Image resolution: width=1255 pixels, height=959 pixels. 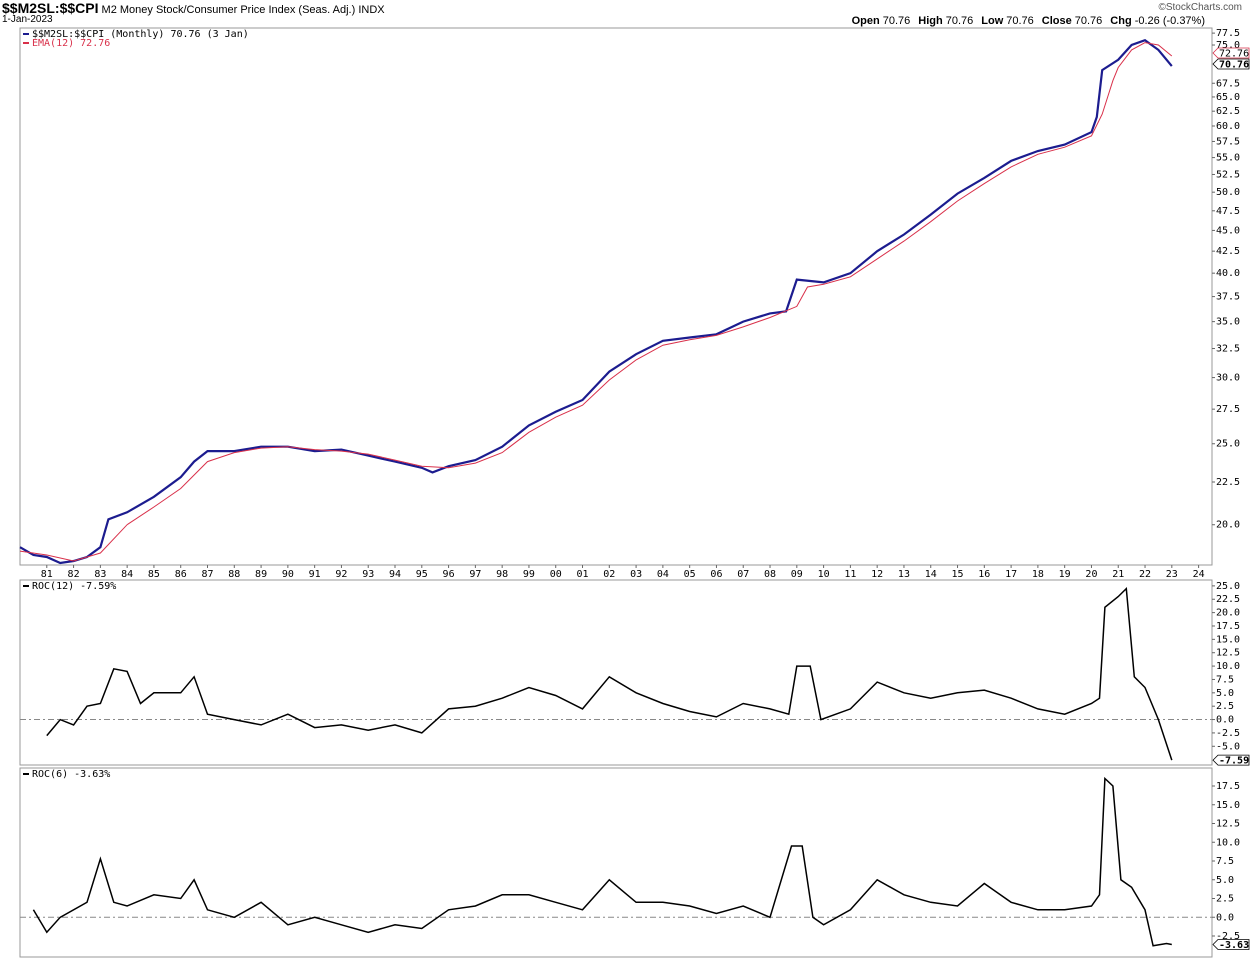 What do you see at coordinates (663, 574) in the screenshot?
I see `x-tick-label: 04` at bounding box center [663, 574].